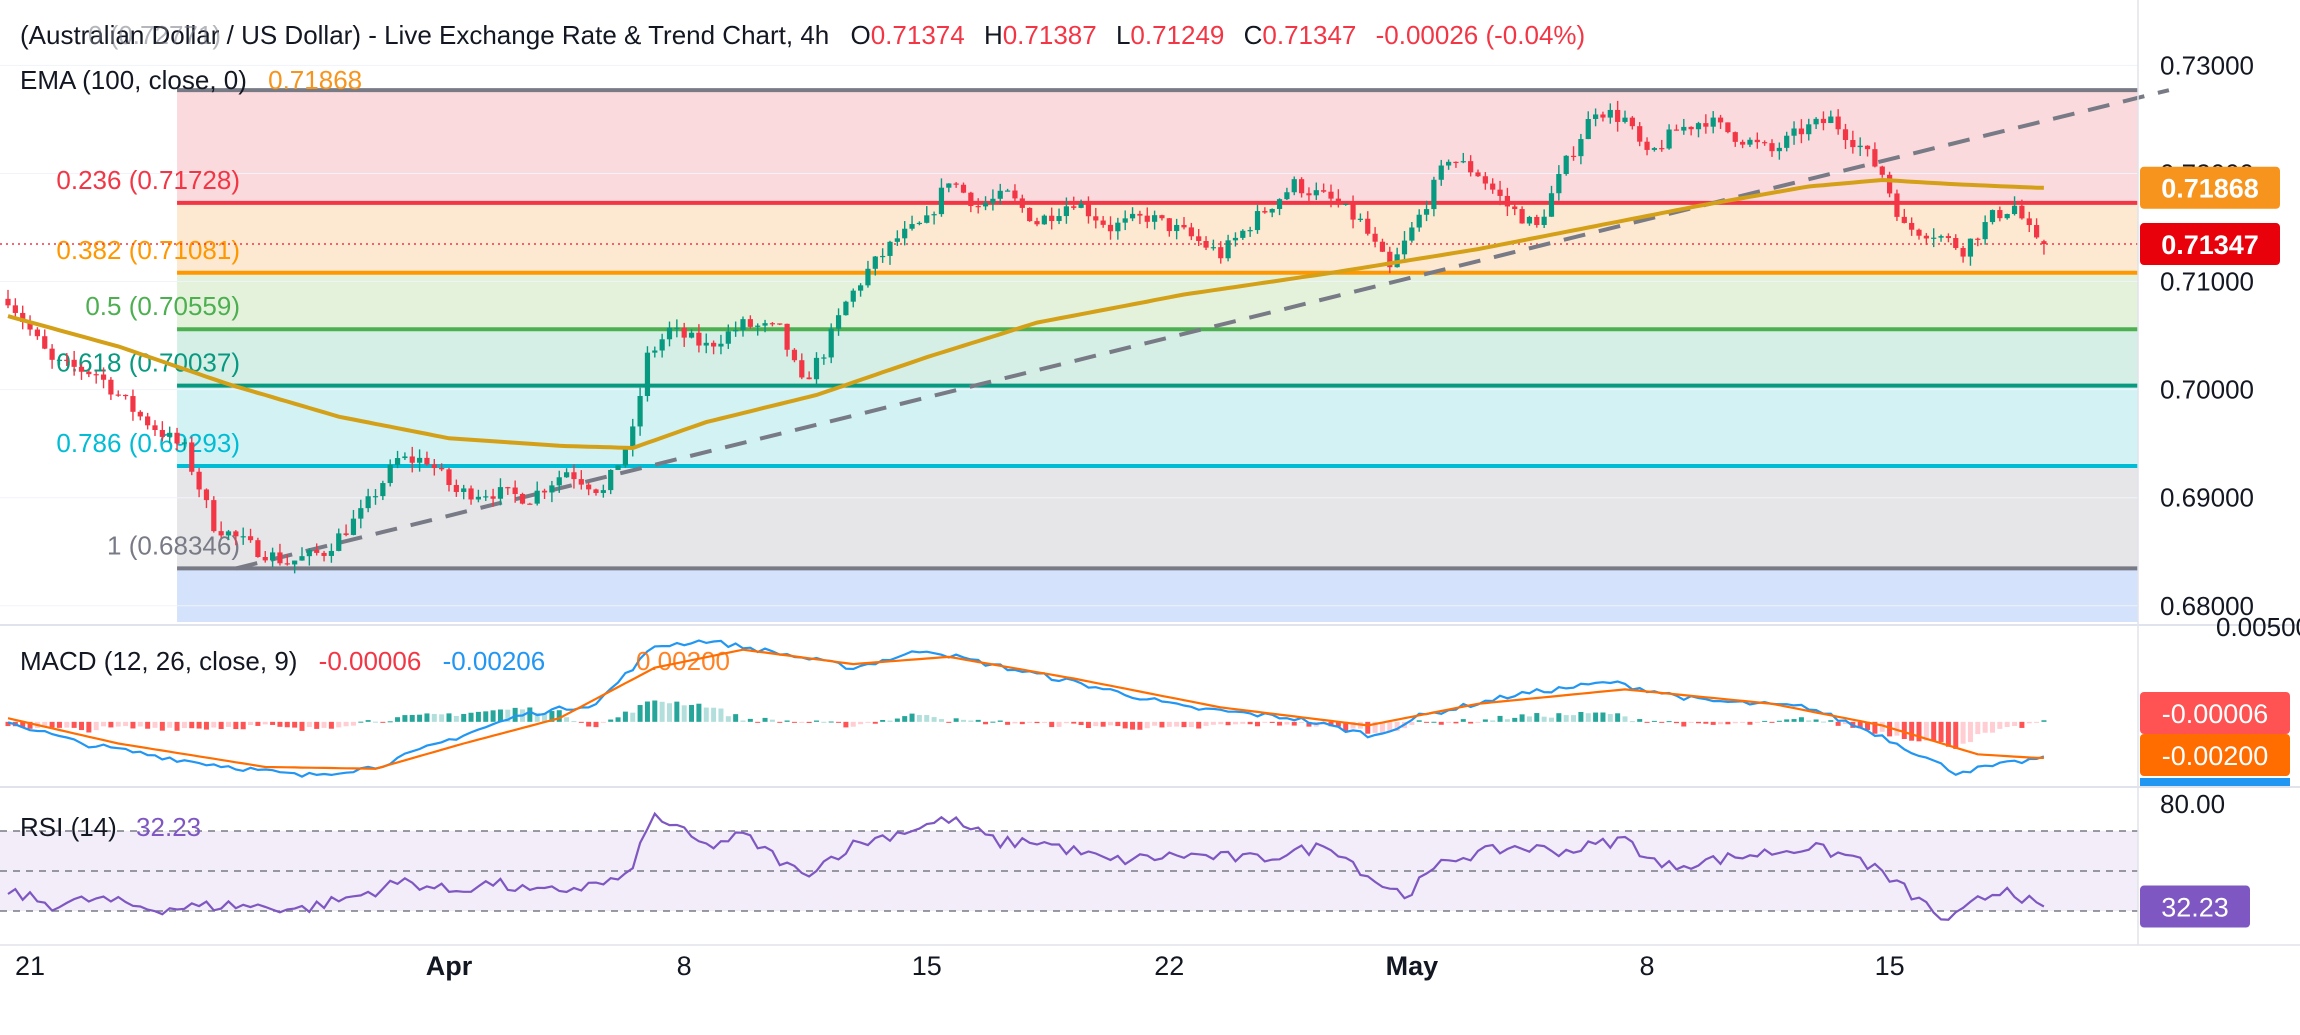 The height and width of the screenshot is (1035, 2300). What do you see at coordinates (2215, 755) in the screenshot?
I see `macd-signal-badge` at bounding box center [2215, 755].